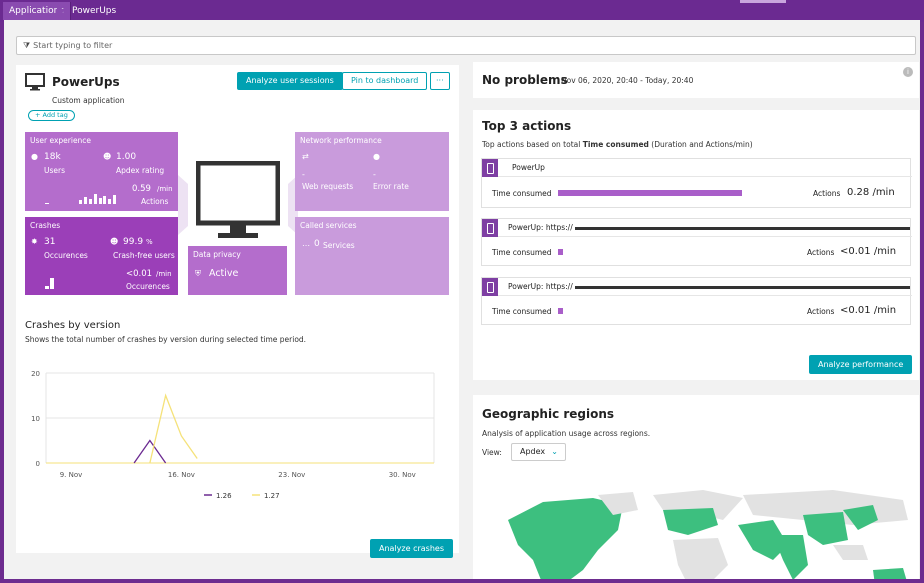  I want to click on breadcrumb-separator, so click(60, 11).